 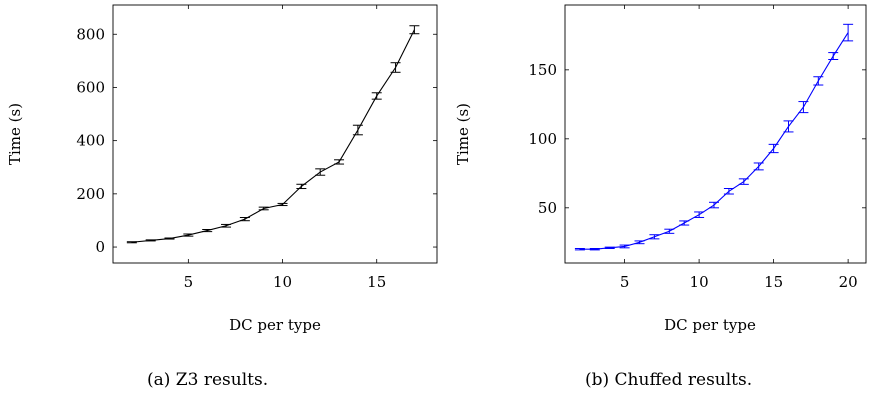 What do you see at coordinates (848, 282) in the screenshot?
I see `x-tick-label: 20` at bounding box center [848, 282].